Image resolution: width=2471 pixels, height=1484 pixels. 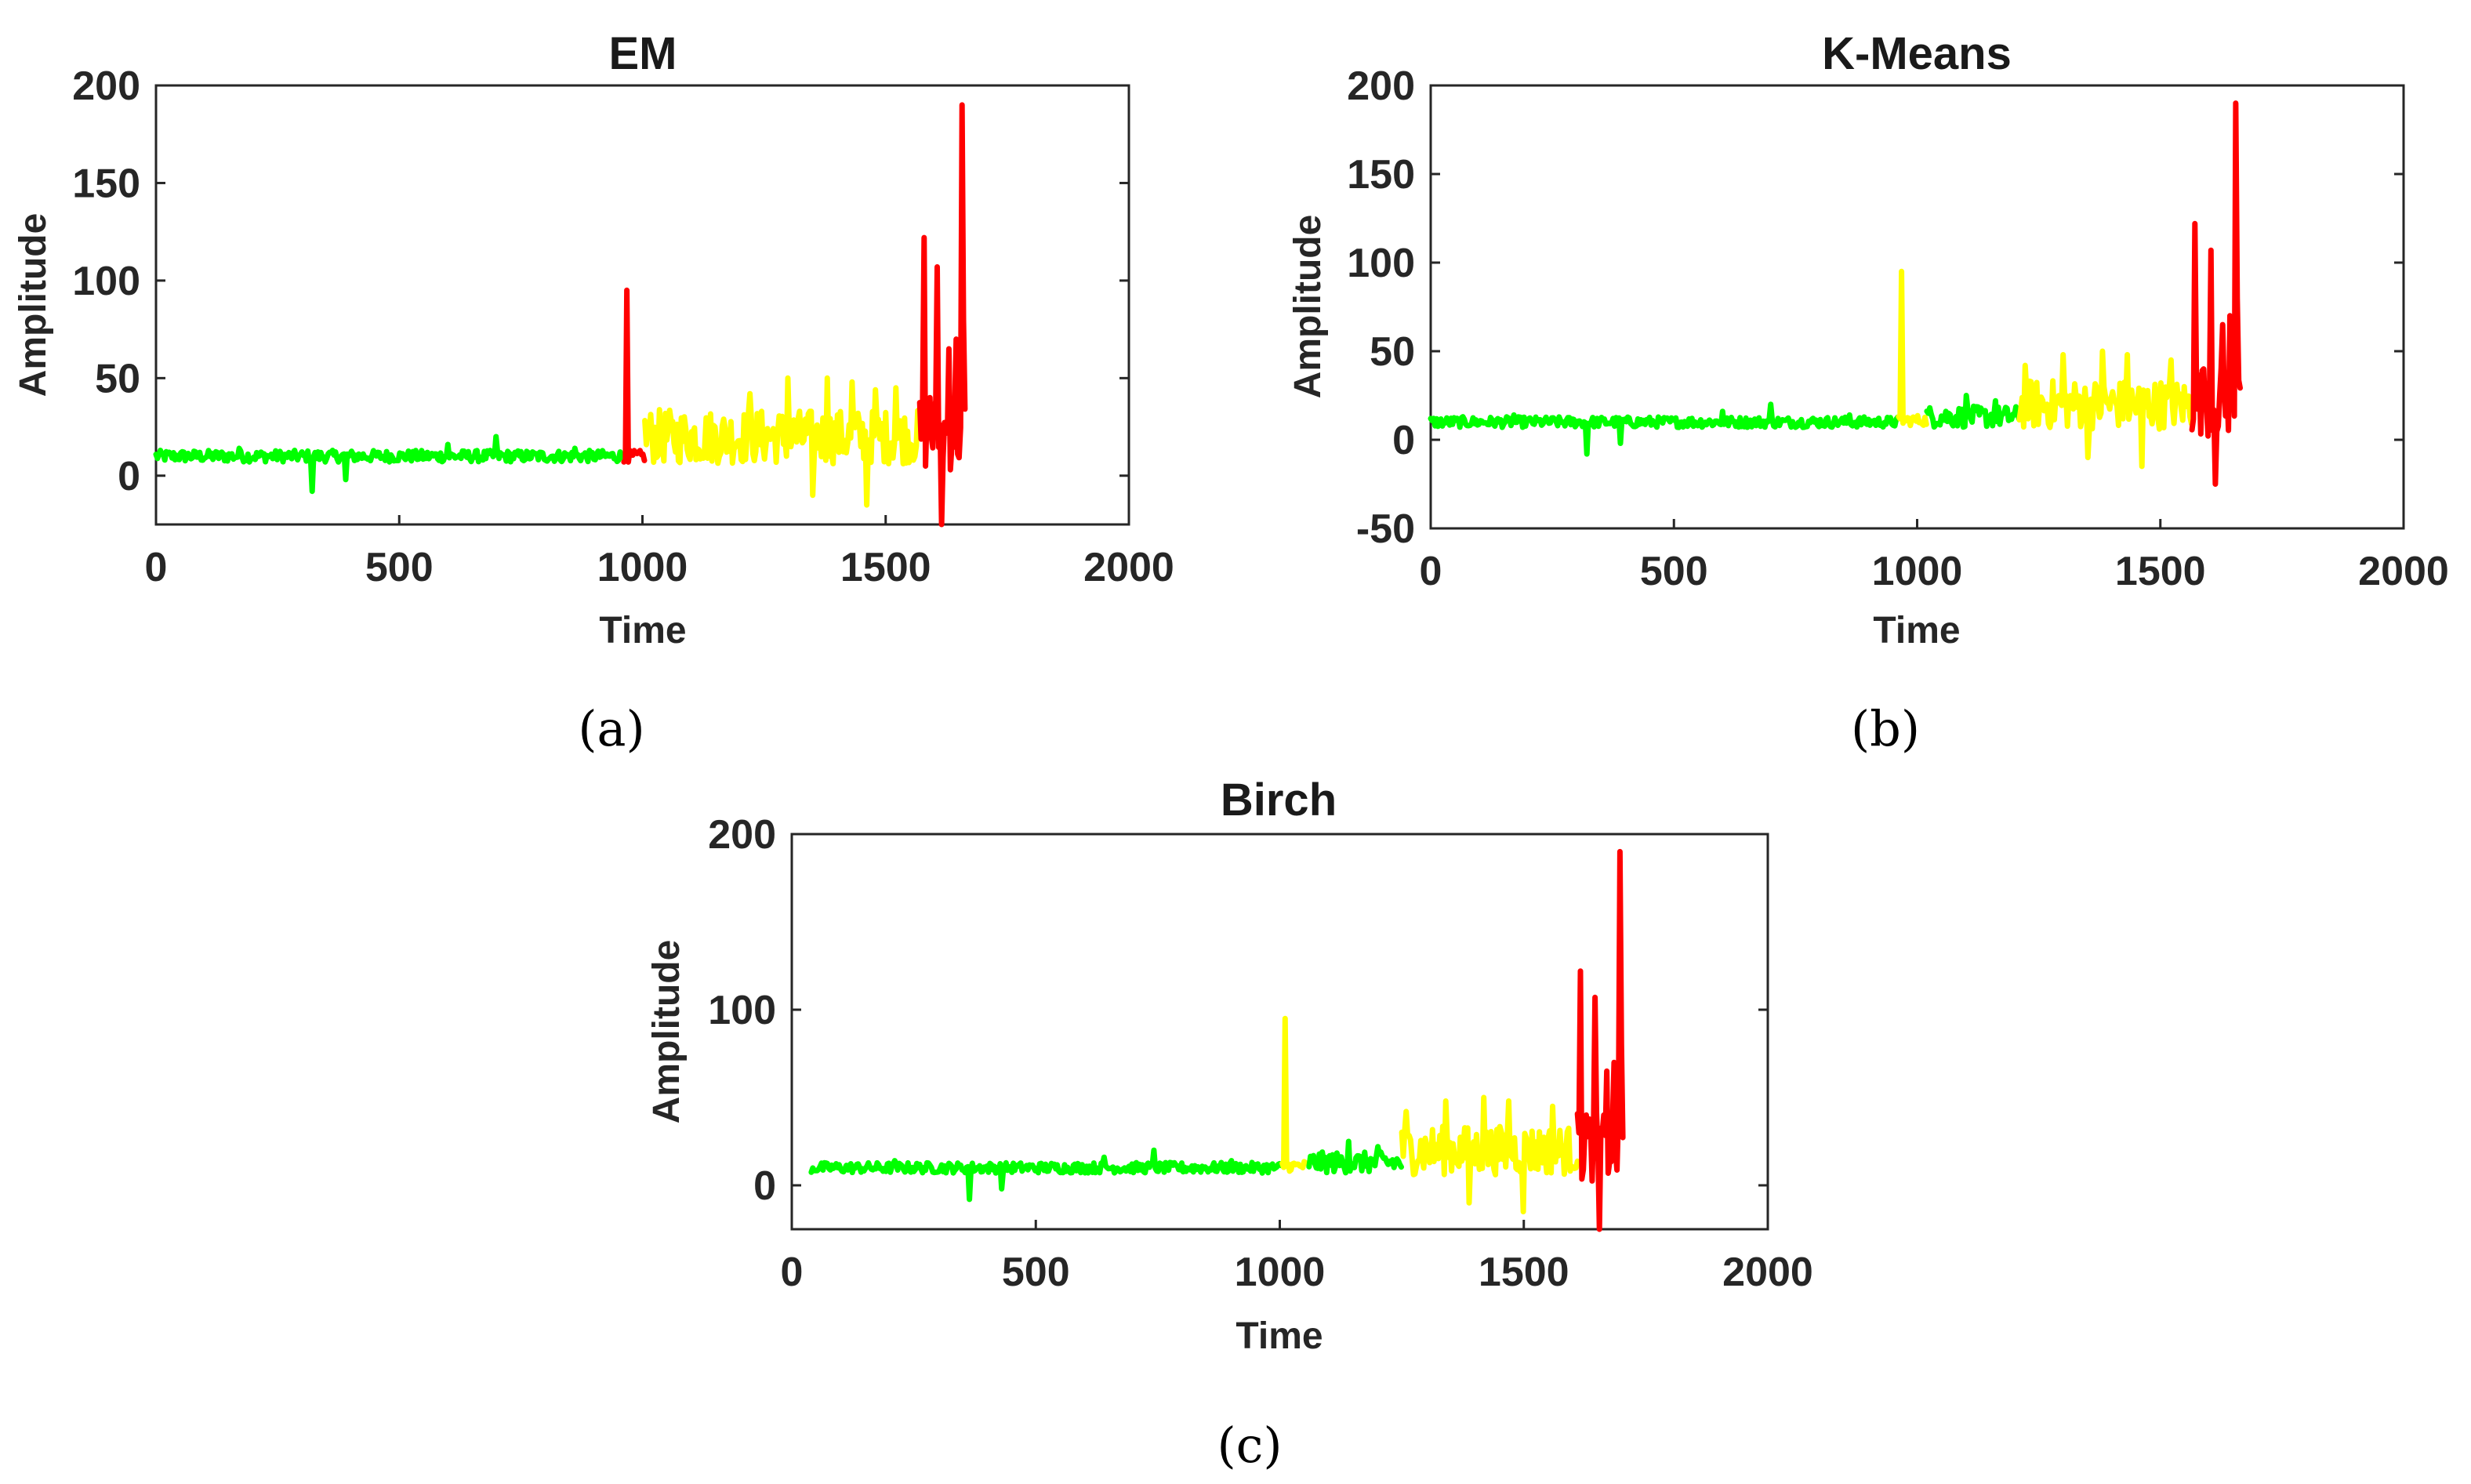 I want to click on panel-caption: (b), so click(x=1885, y=728).